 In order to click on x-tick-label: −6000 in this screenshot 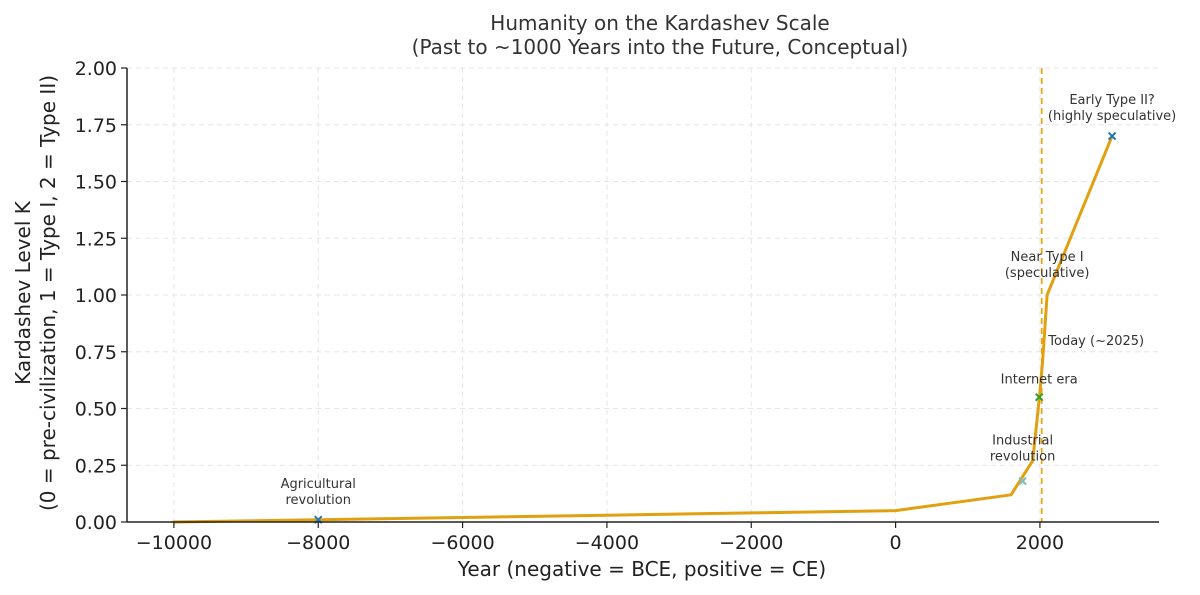, I will do `click(462, 543)`.